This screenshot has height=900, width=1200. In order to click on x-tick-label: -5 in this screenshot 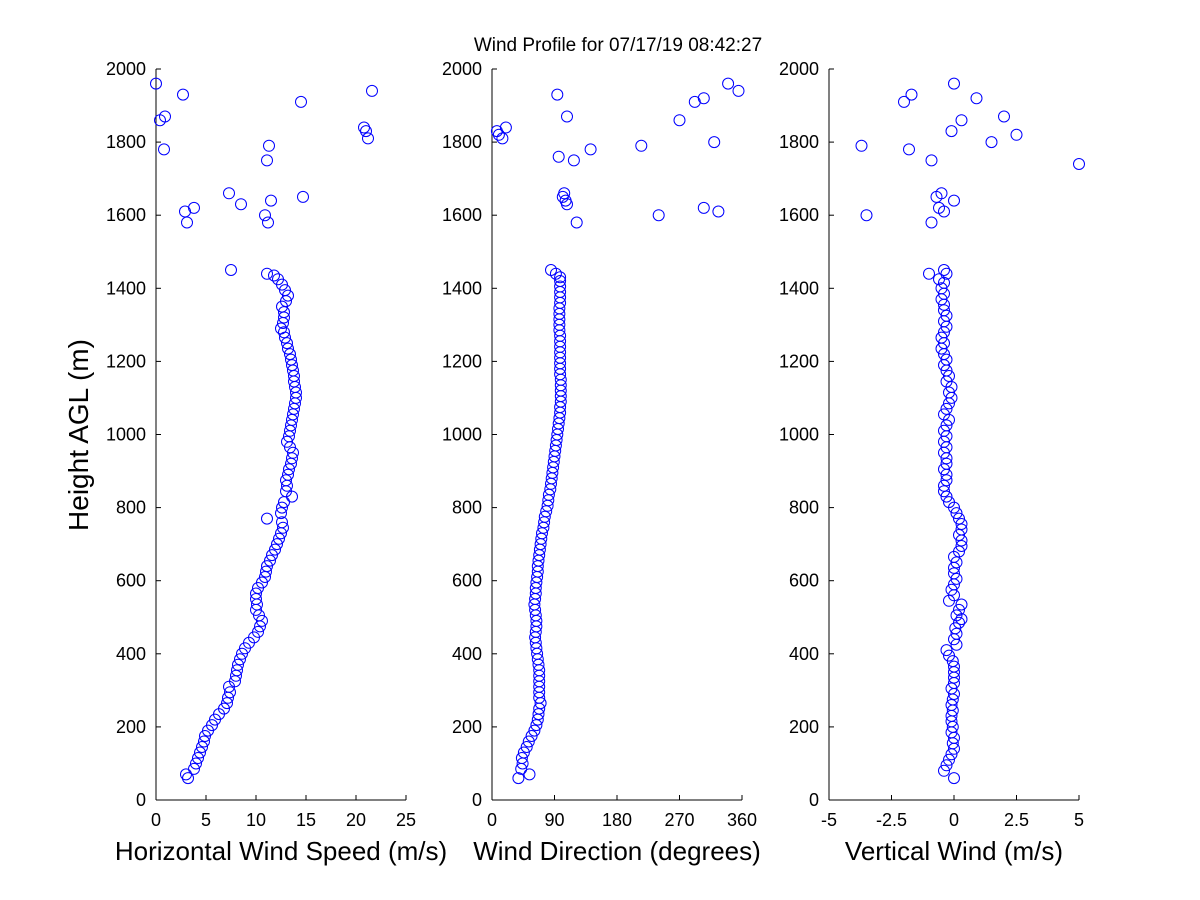, I will do `click(829, 820)`.